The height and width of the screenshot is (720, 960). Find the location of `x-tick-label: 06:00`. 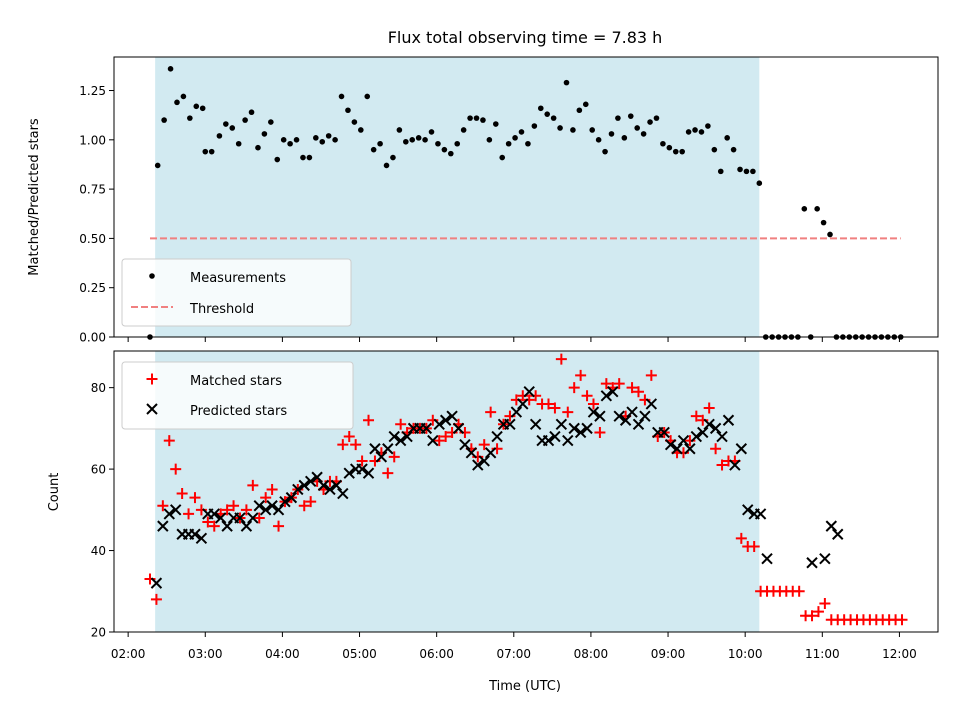

x-tick-label: 06:00 is located at coordinates (436, 654).